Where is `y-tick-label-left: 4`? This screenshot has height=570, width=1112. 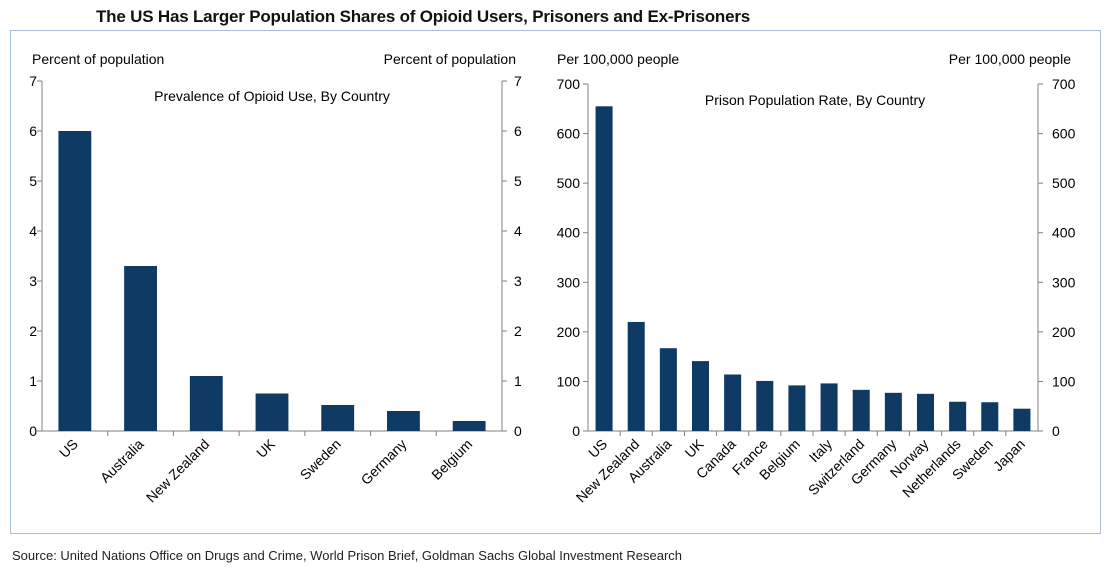
y-tick-label-left: 4 is located at coordinates (33, 231).